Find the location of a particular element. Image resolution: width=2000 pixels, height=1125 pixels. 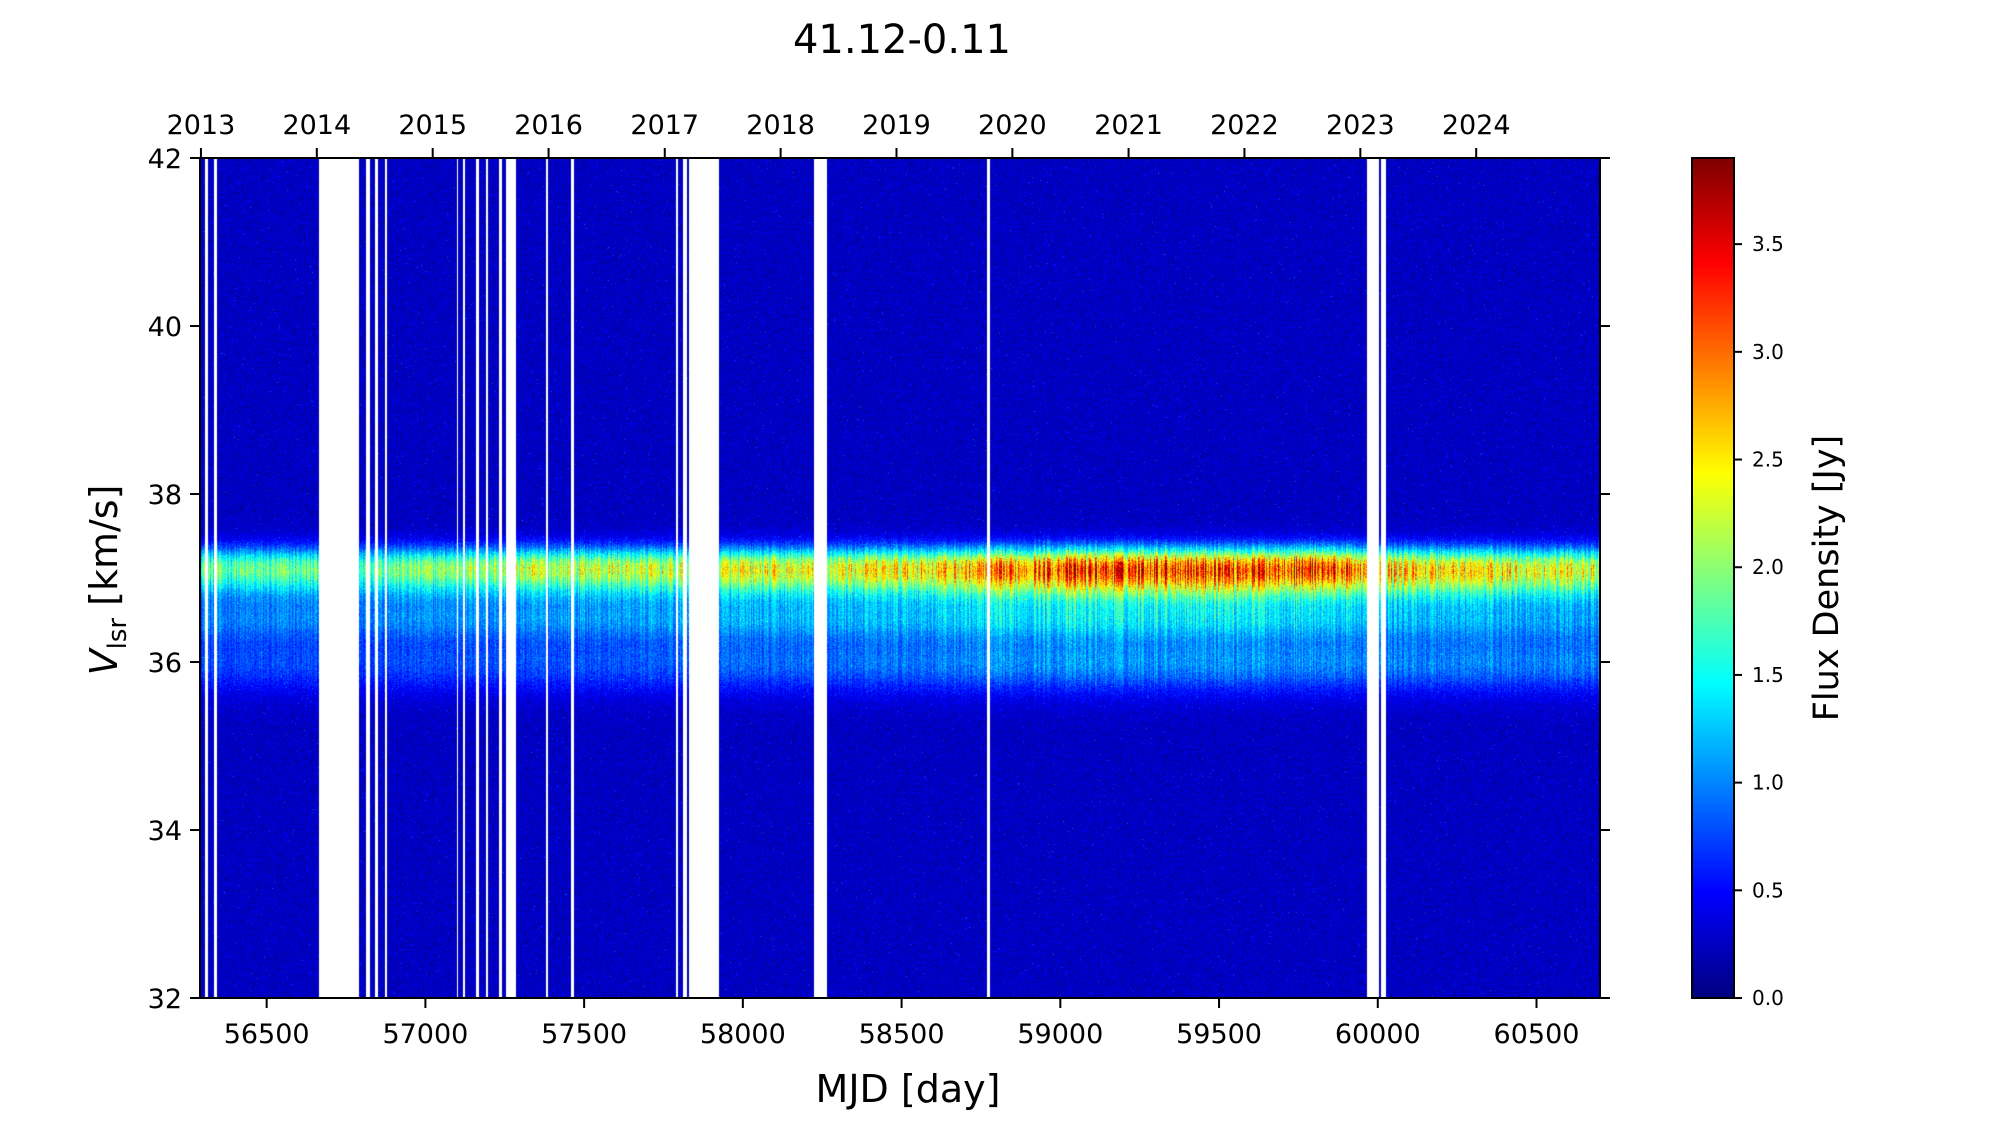

y-tick-label: 32 is located at coordinates (165, 999).